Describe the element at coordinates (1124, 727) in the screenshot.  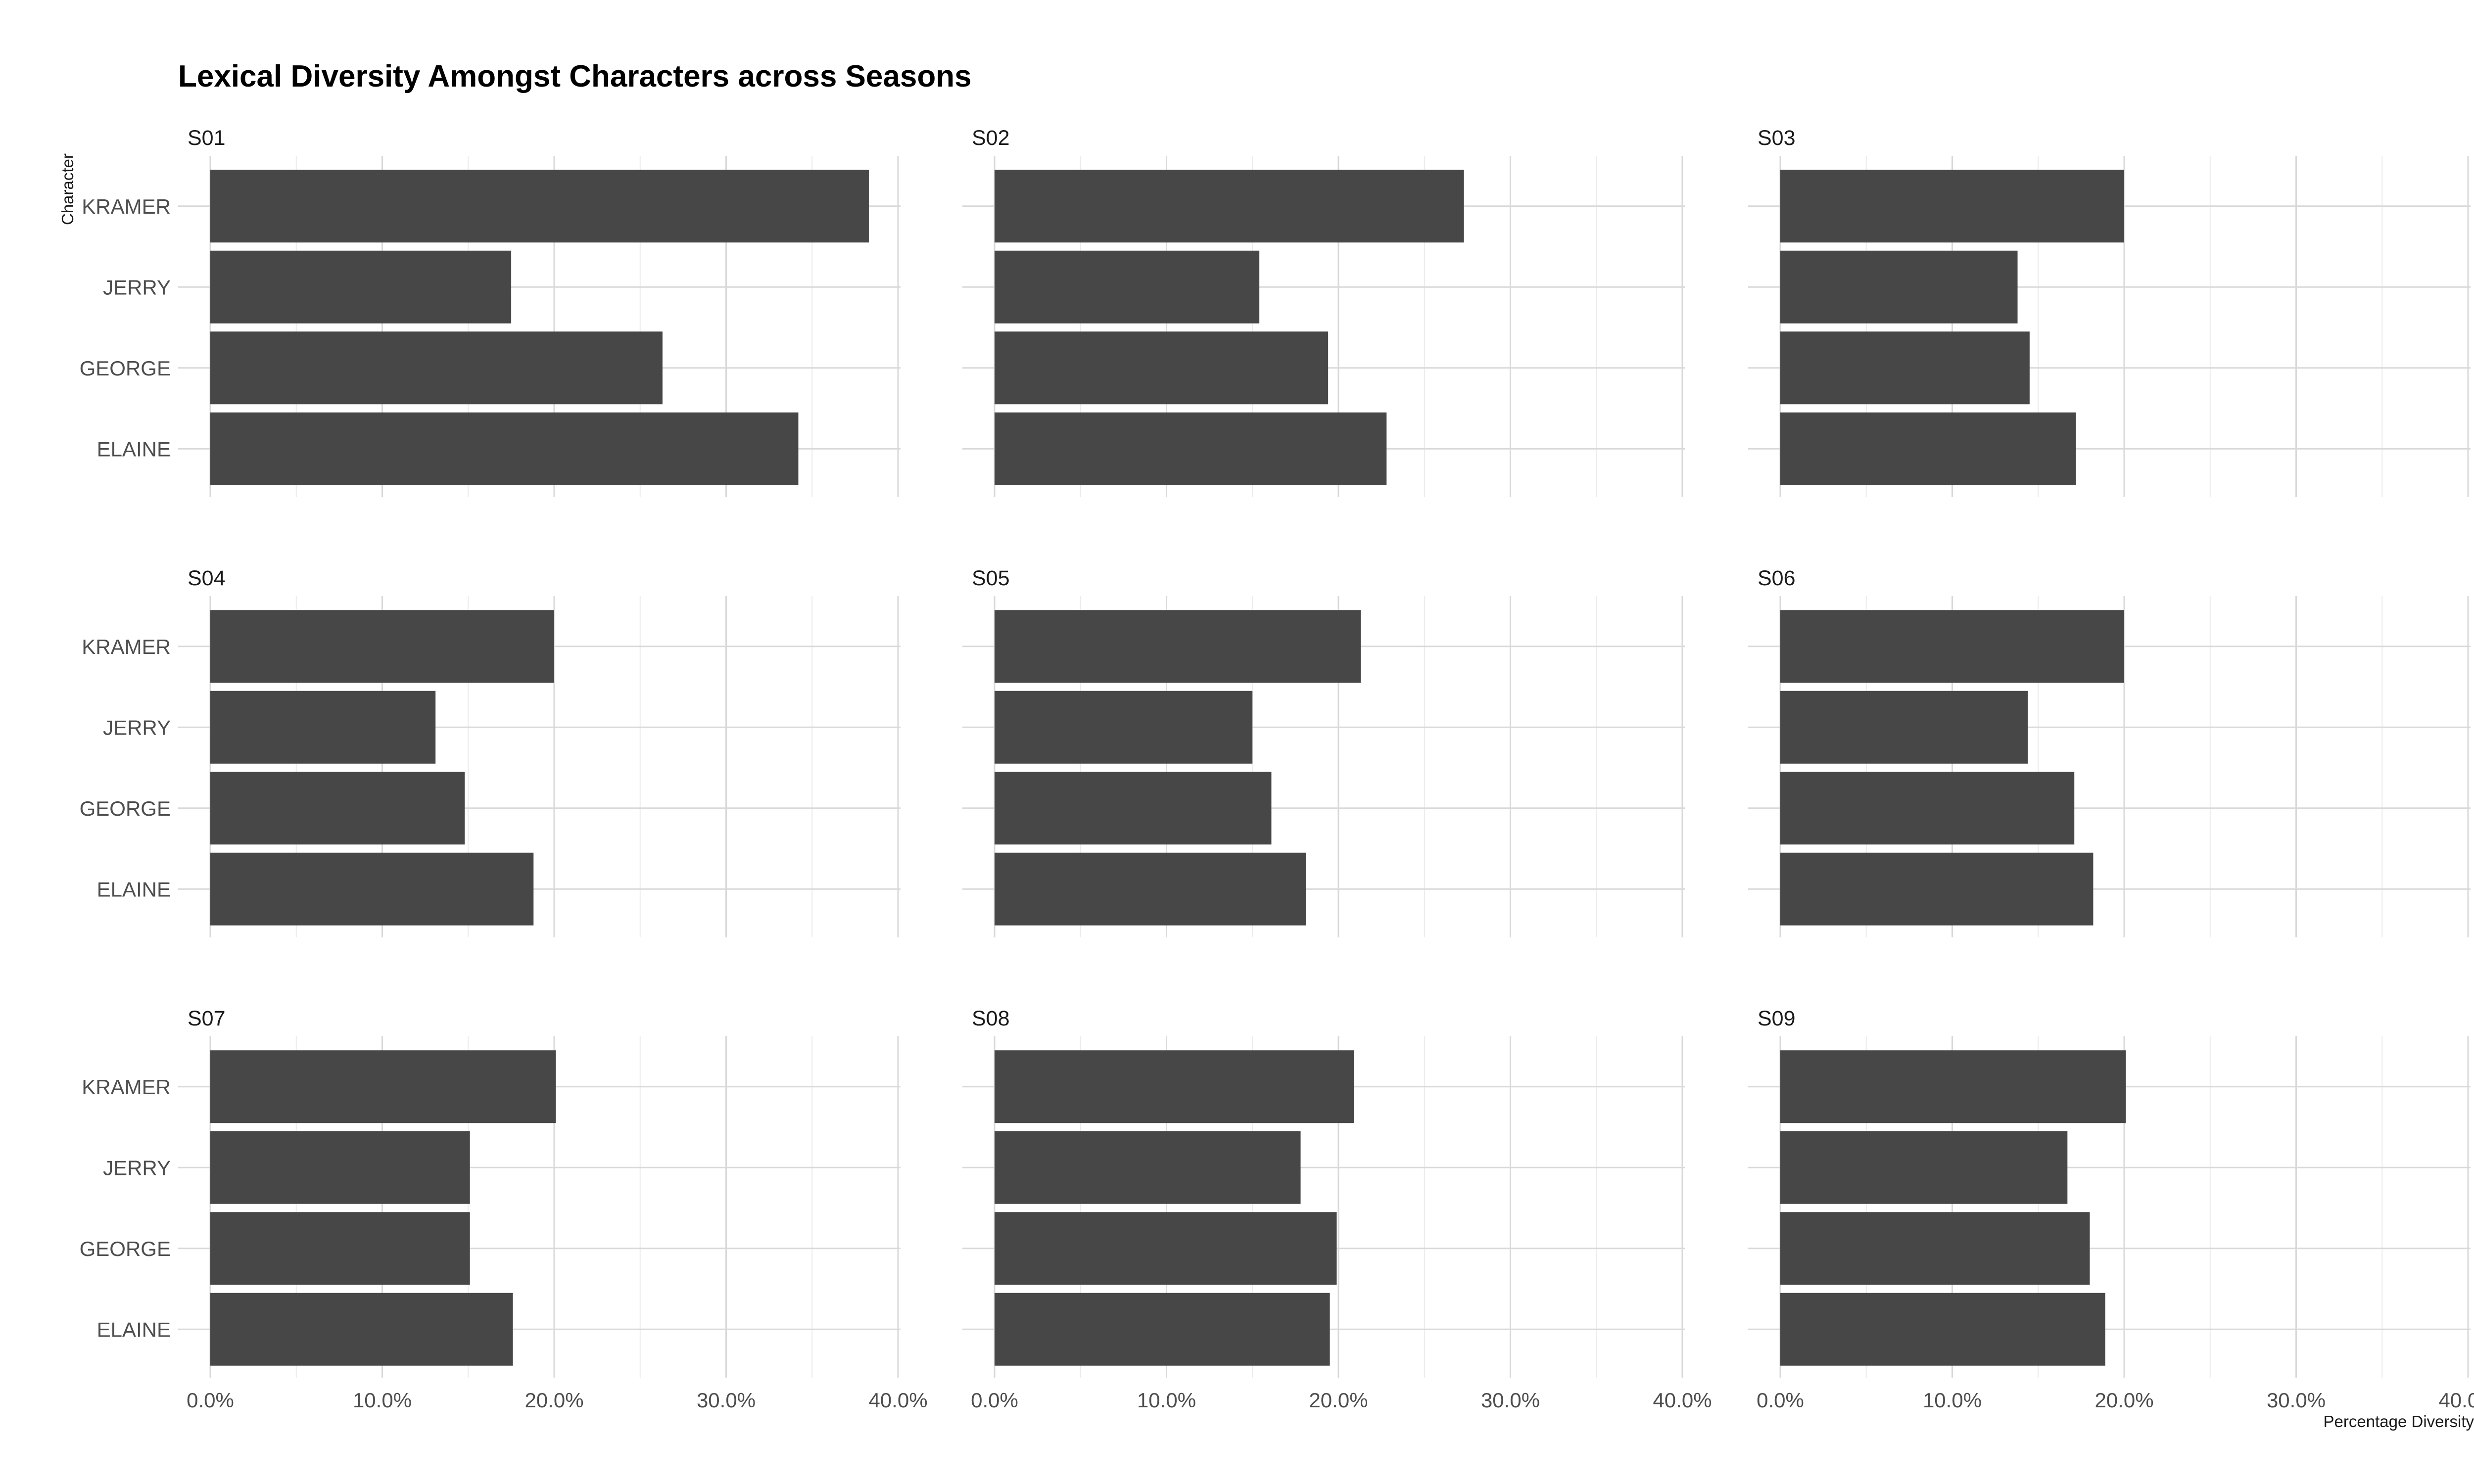
I see `bar-s05-jerry` at that location.